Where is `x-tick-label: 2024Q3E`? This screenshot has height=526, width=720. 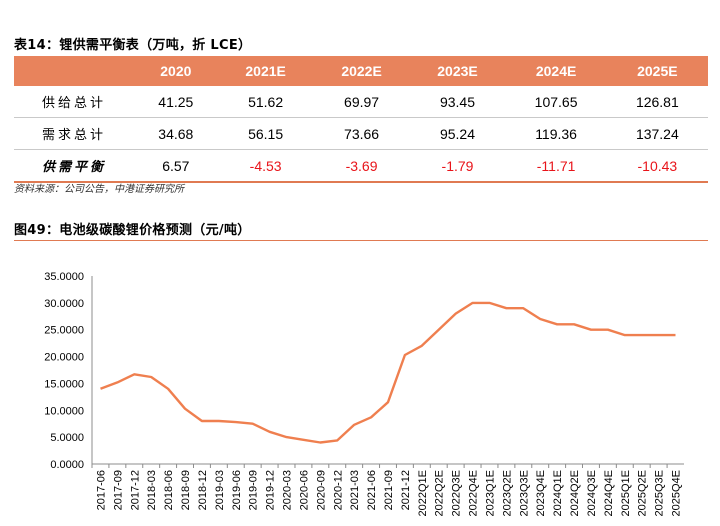 x-tick-label: 2024Q3E is located at coordinates (592, 493).